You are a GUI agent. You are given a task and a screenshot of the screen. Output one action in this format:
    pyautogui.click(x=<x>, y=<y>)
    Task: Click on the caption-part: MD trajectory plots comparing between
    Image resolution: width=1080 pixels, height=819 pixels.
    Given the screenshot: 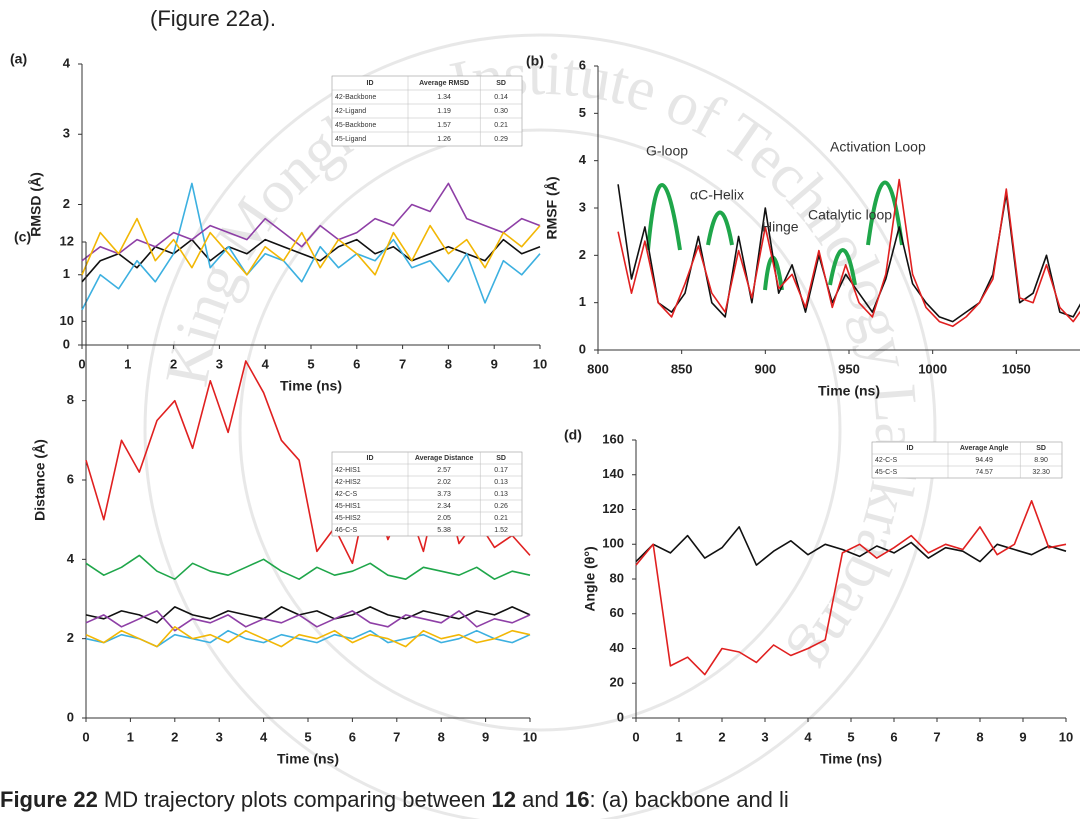 What is the action you would take?
    pyautogui.click(x=294, y=799)
    